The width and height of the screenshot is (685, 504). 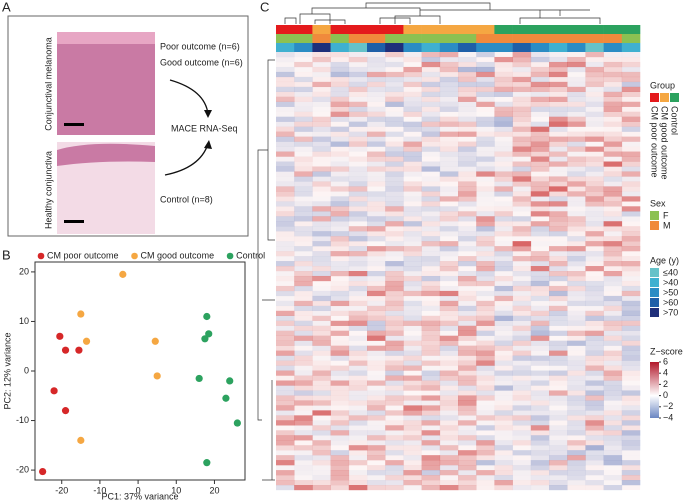 What do you see at coordinates (99, 490) in the screenshot?
I see `x-tick-label: -10` at bounding box center [99, 490].